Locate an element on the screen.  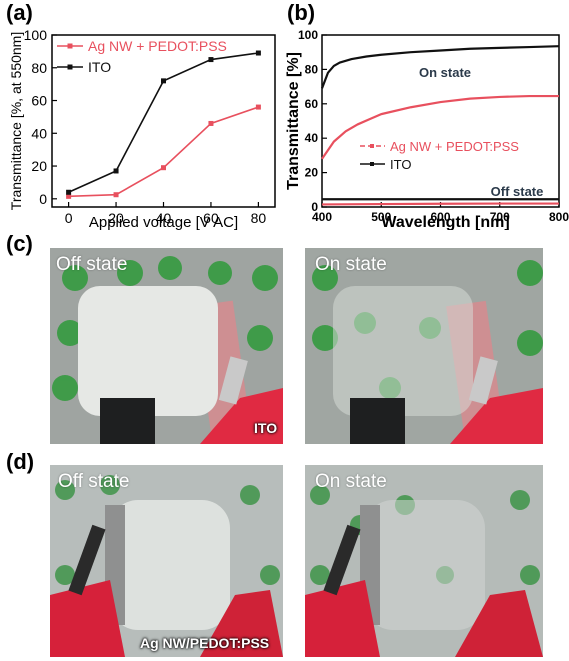
photo-d-off-state-image is located at coordinates (166, 561).